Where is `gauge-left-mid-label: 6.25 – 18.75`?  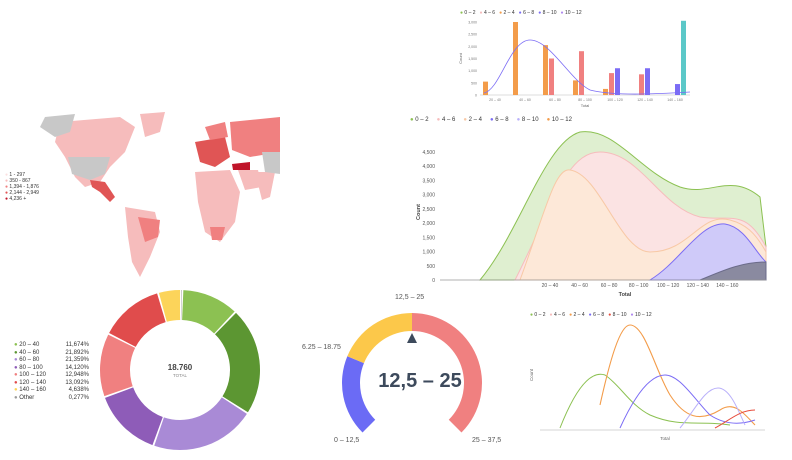 gauge-left-mid-label: 6.25 – 18.75 is located at coordinates (321, 347).